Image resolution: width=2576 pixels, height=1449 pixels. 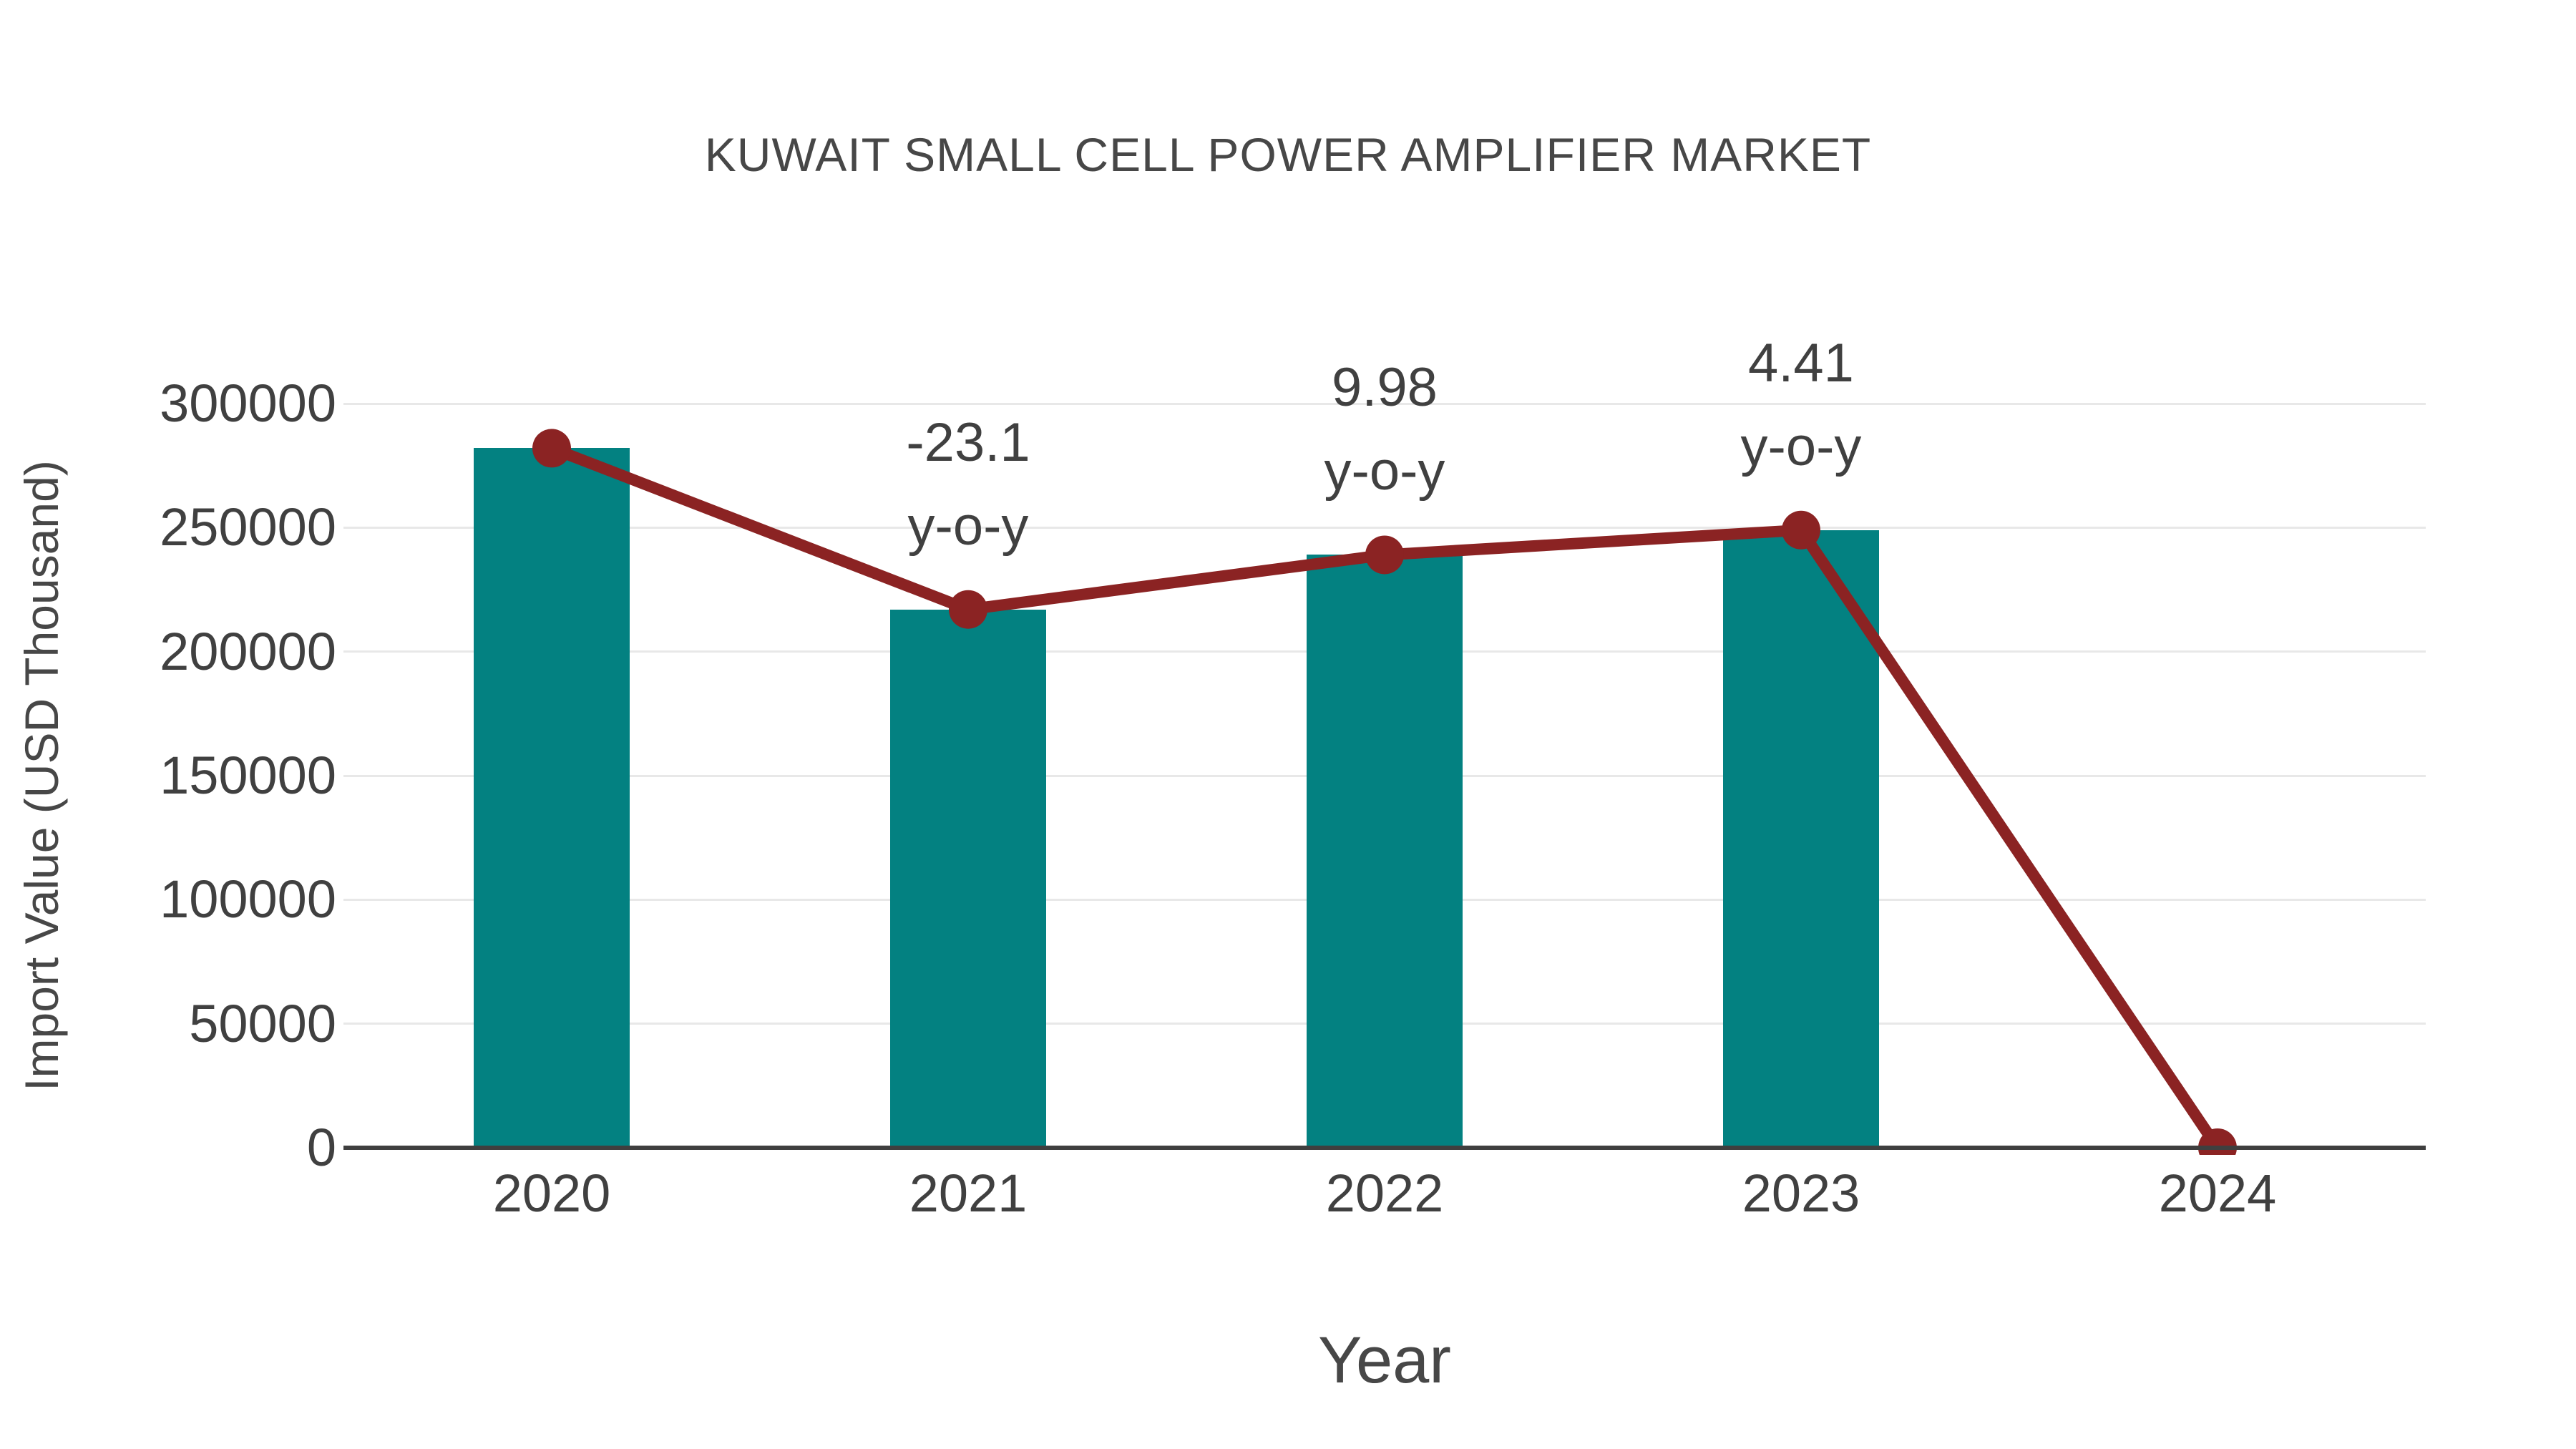 I want to click on bar-2021, so click(x=968, y=878).